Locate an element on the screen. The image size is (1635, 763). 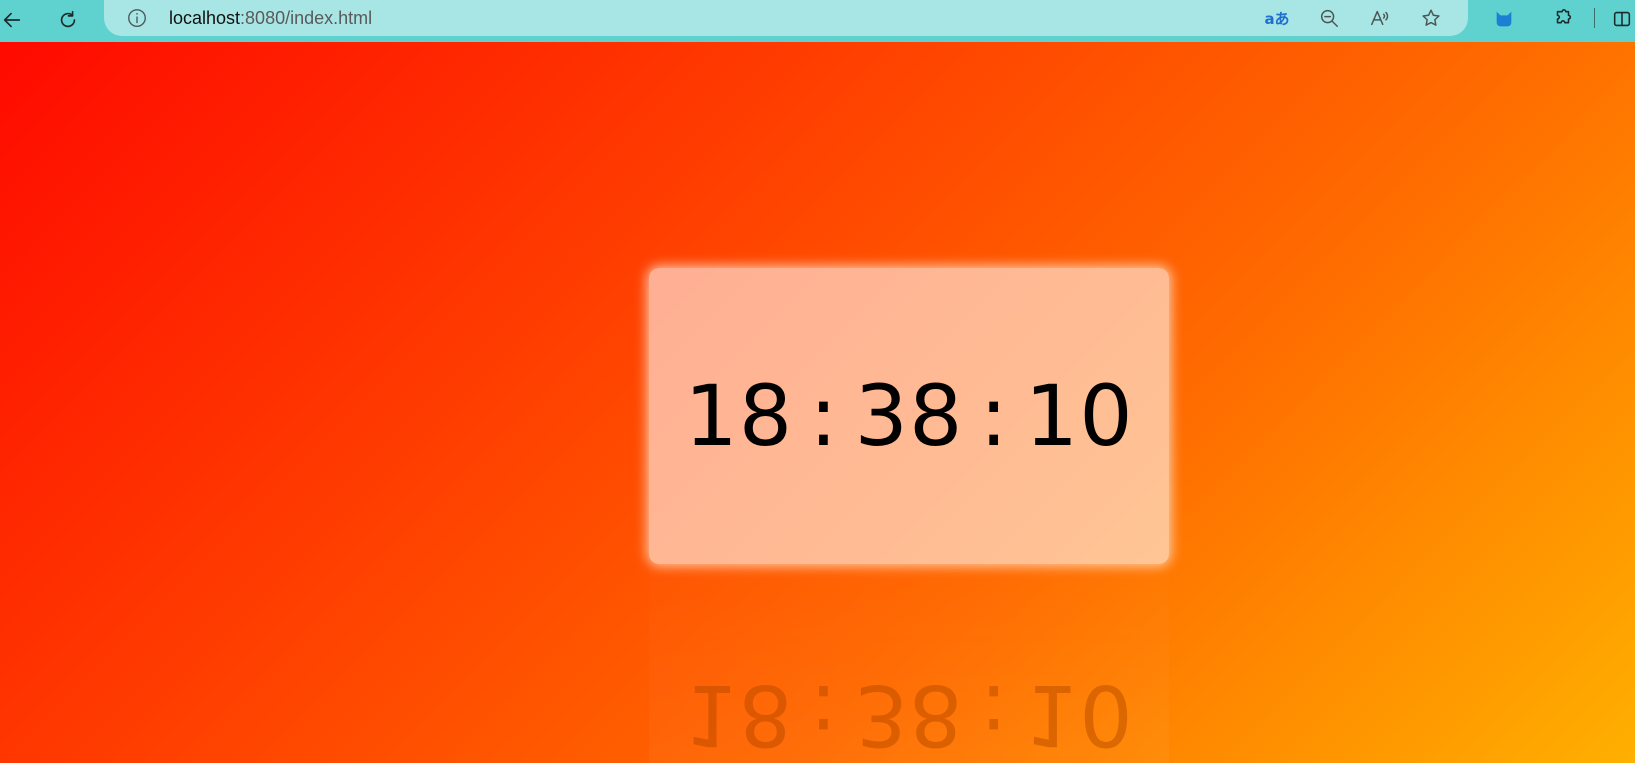
read-aloud-icon is located at coordinates (1380, 18).